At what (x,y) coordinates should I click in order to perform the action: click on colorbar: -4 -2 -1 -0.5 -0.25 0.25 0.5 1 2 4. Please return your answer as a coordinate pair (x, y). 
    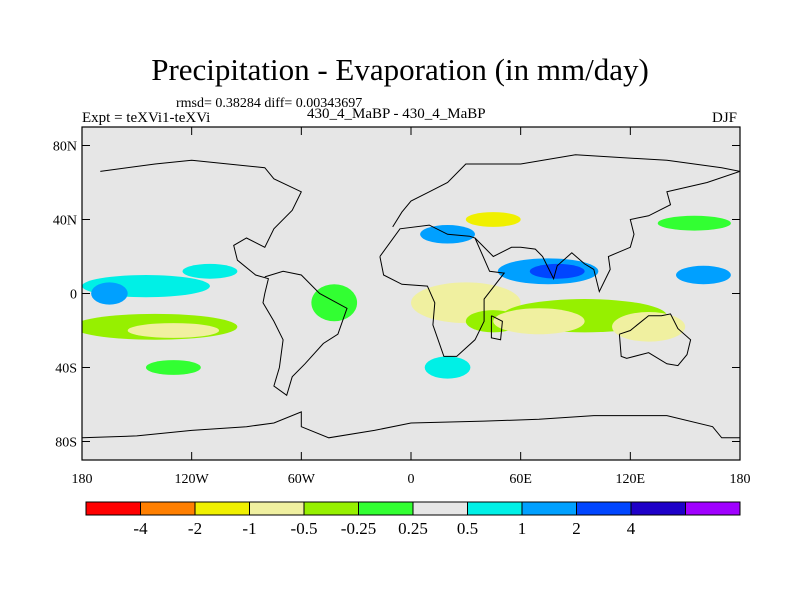
    Looking at the image, I should click on (413, 519).